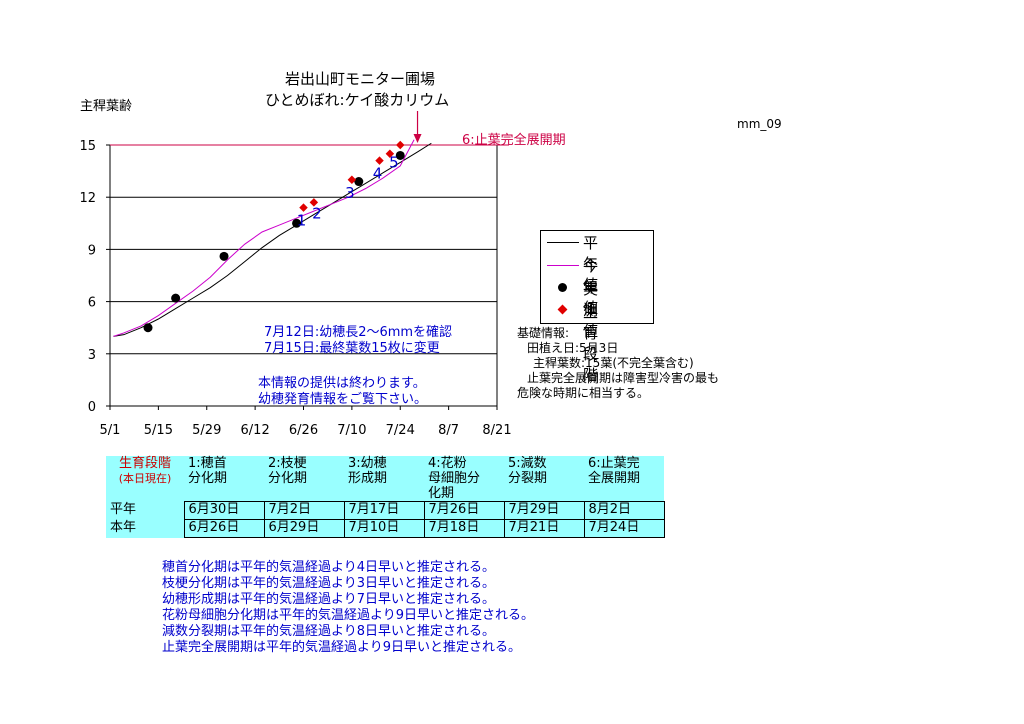  I want to click on table-stage-header-line: 分裂期, so click(528, 478).